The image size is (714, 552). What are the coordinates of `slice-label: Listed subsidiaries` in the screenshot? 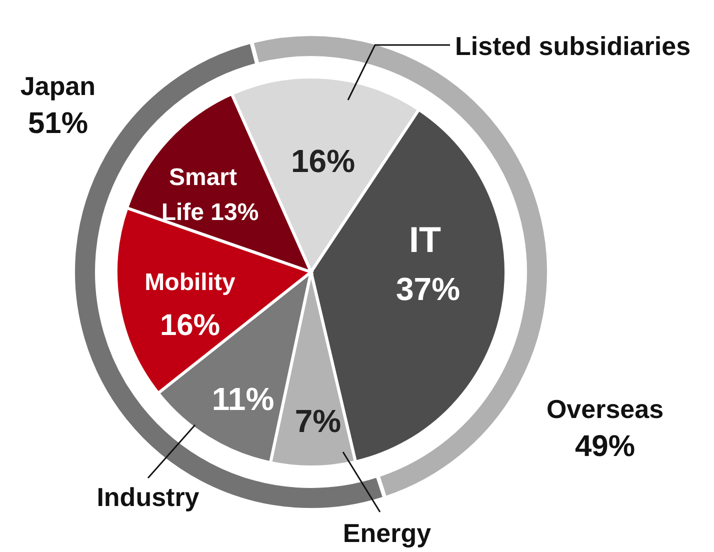 It's located at (573, 46).